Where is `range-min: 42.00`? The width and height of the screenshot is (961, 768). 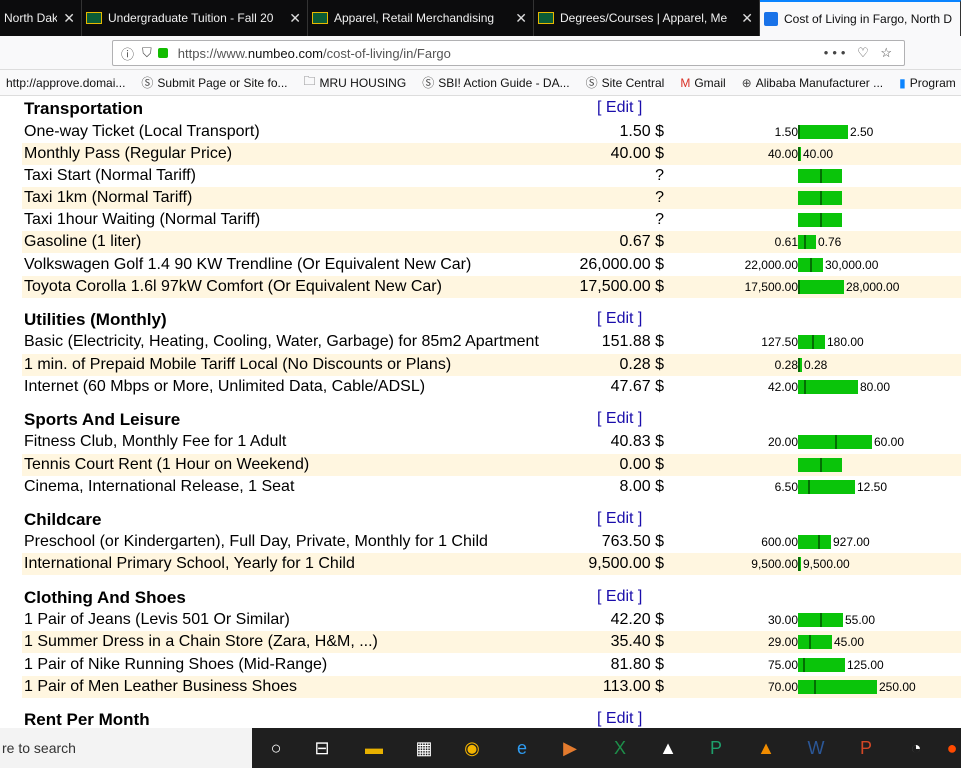
range-min: 42.00 is located at coordinates (782, 387).